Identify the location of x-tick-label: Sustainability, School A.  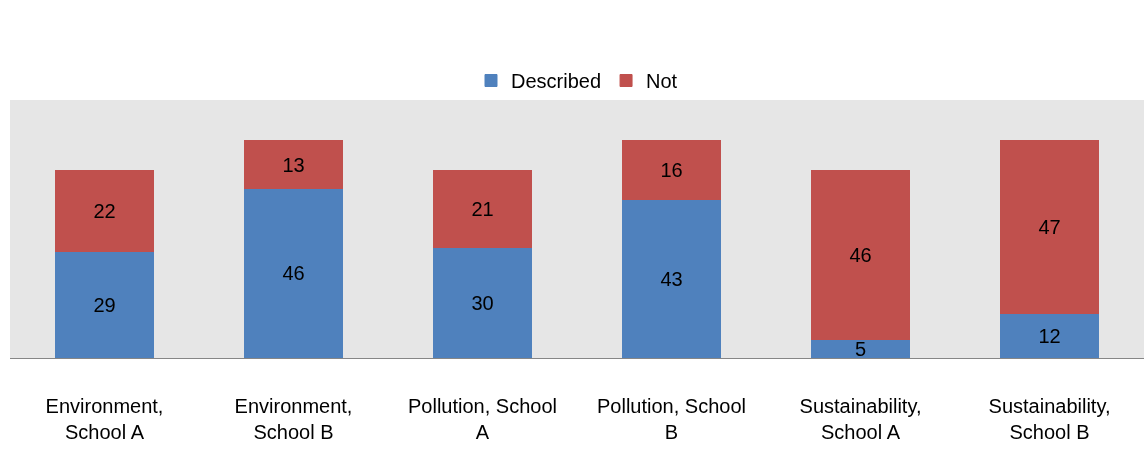
(860, 419).